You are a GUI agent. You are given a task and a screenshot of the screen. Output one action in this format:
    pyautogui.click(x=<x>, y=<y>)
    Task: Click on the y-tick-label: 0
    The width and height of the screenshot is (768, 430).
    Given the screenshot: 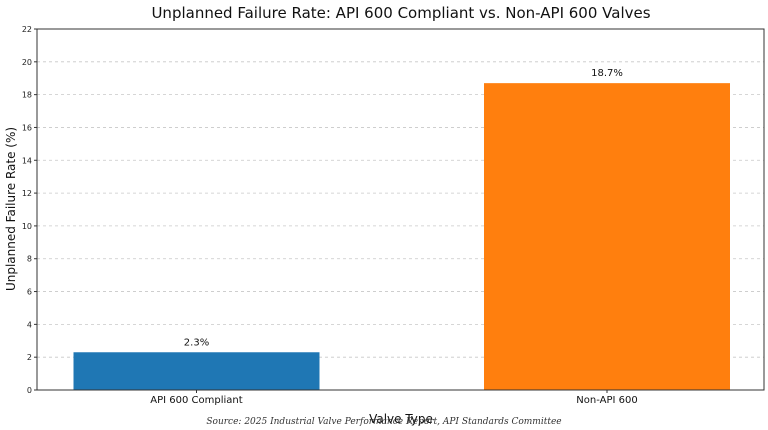 What is the action you would take?
    pyautogui.click(x=29, y=390)
    